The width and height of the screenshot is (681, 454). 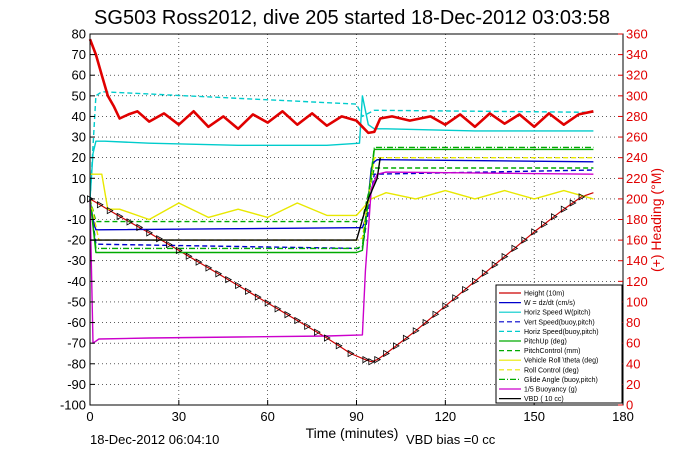 I want to click on y-tick-label-3: -70, so click(x=76, y=343).